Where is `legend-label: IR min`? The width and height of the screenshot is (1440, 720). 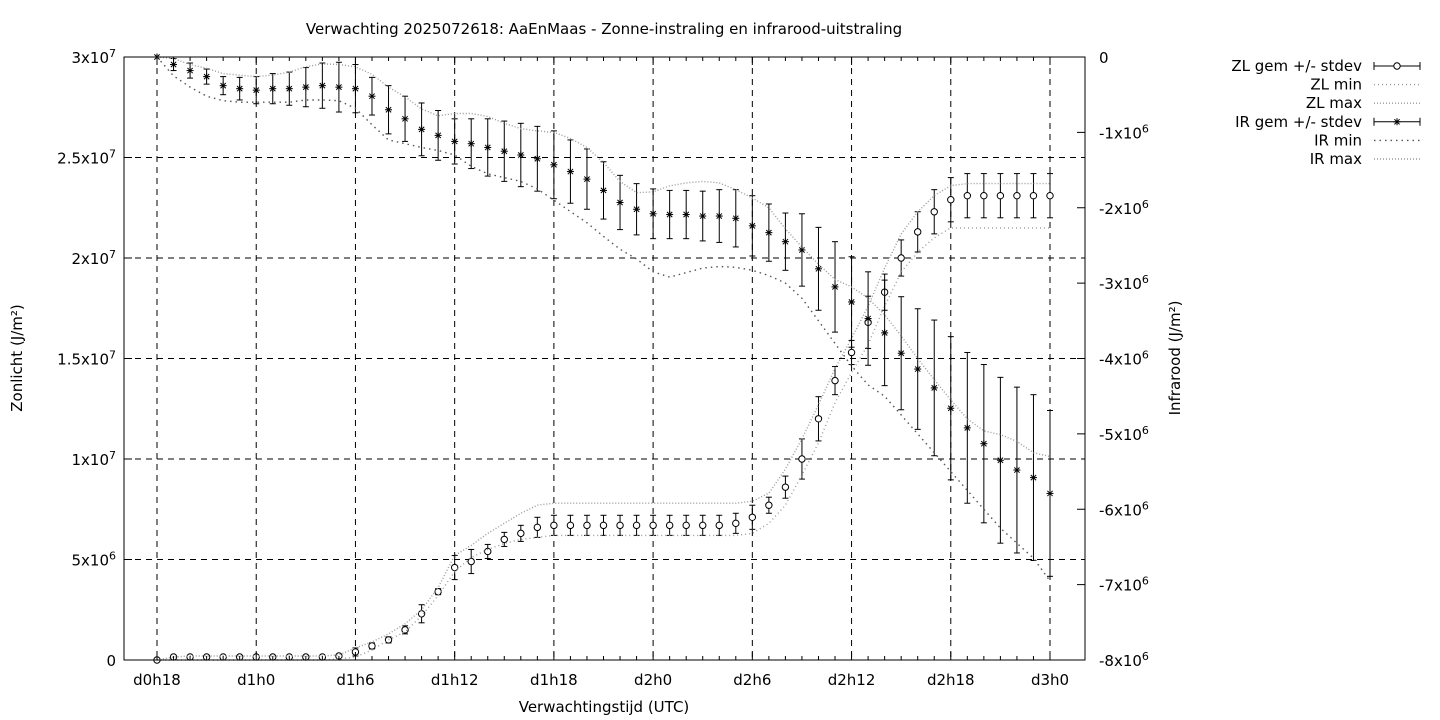
legend-label: IR min is located at coordinates (1338, 140).